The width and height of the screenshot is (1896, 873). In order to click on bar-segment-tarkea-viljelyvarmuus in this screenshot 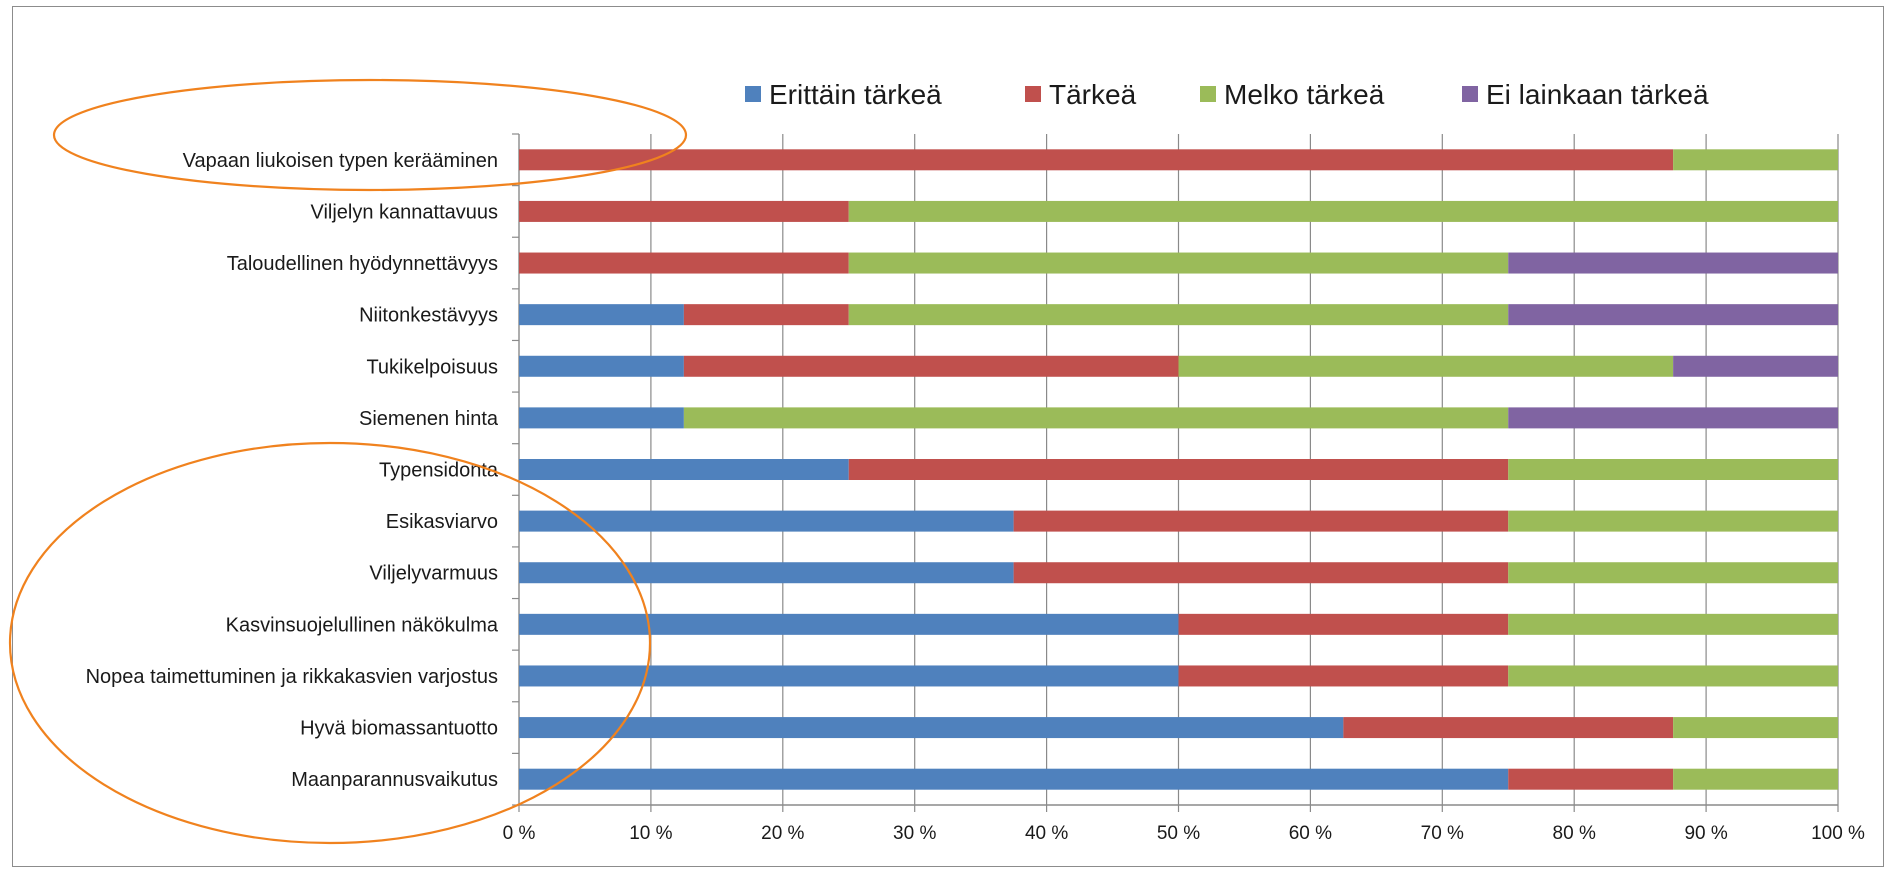, I will do `click(1261, 573)`.